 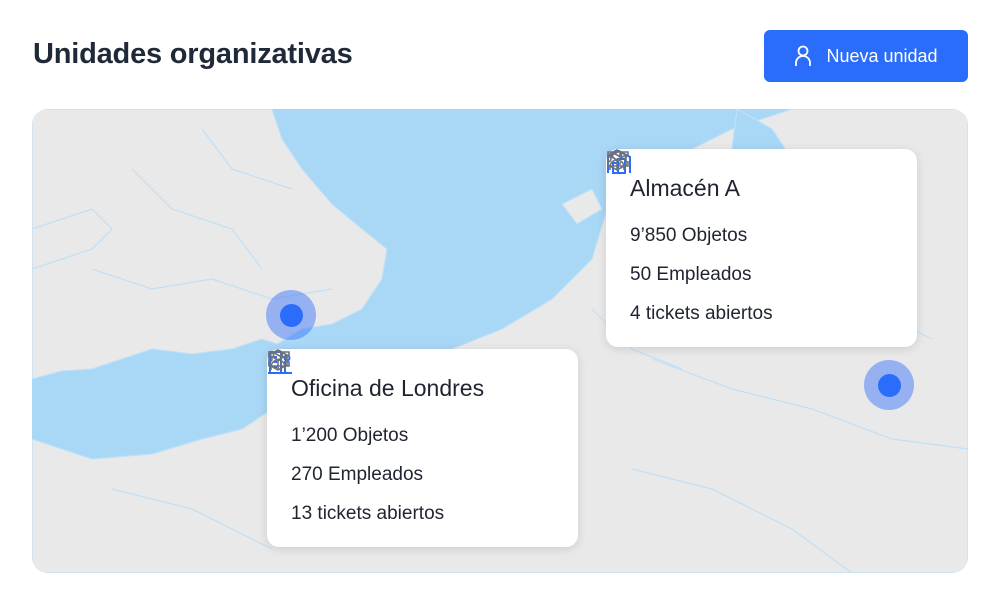 What do you see at coordinates (882, 55) in the screenshot?
I see `new-unit-label: Nueva unidad` at bounding box center [882, 55].